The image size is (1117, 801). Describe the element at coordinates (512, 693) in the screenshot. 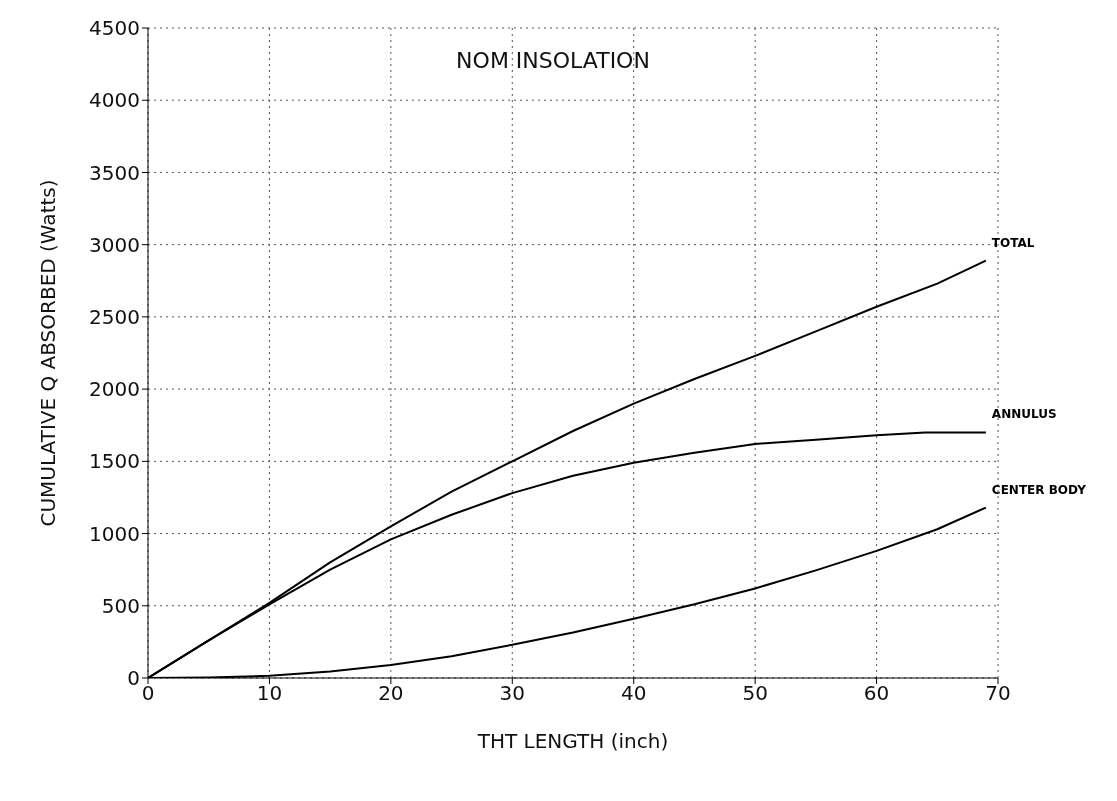

I see `x-tick-label: 30` at that location.